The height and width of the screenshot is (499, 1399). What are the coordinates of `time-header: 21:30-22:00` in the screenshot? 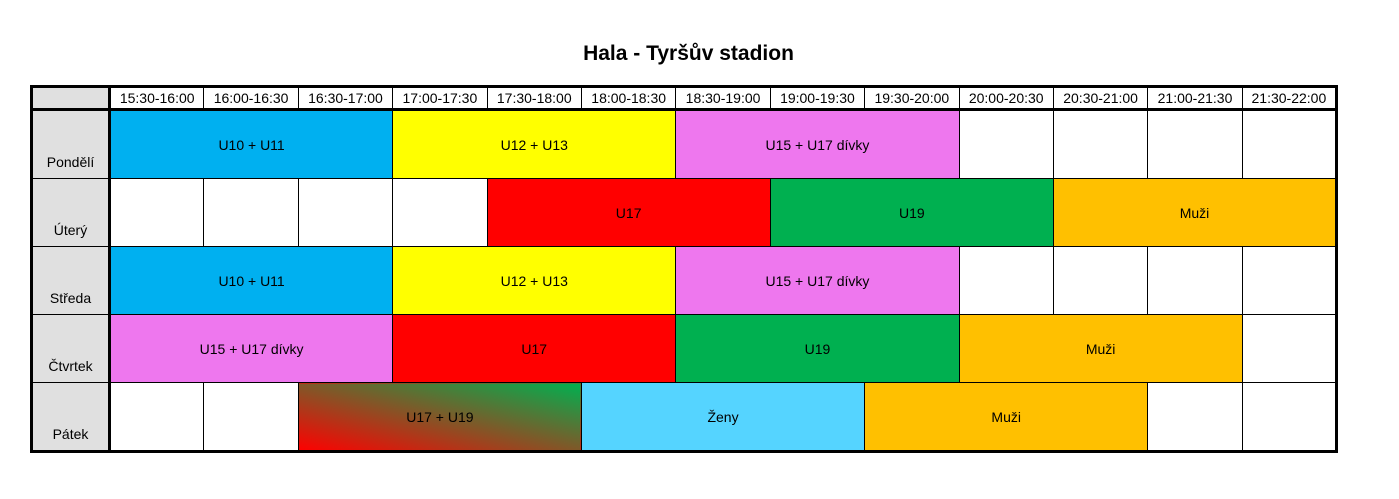 It's located at (1289, 98).